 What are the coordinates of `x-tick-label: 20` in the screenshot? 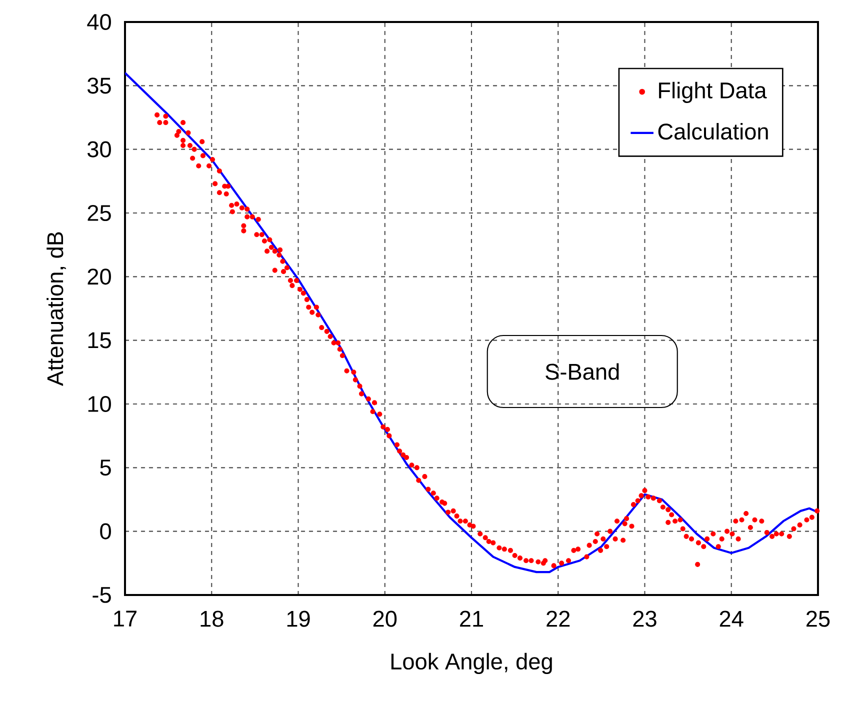 It's located at (385, 618).